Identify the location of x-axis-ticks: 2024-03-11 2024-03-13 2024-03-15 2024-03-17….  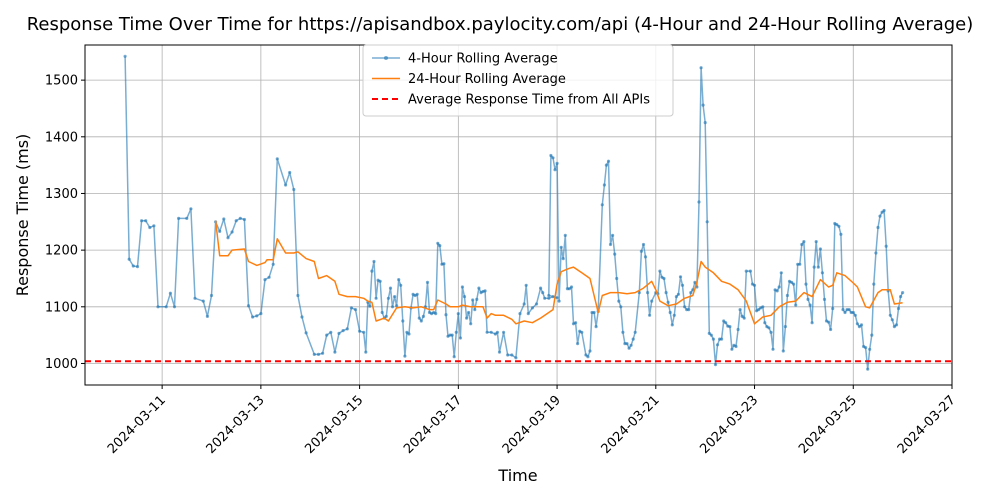
(532, 421).